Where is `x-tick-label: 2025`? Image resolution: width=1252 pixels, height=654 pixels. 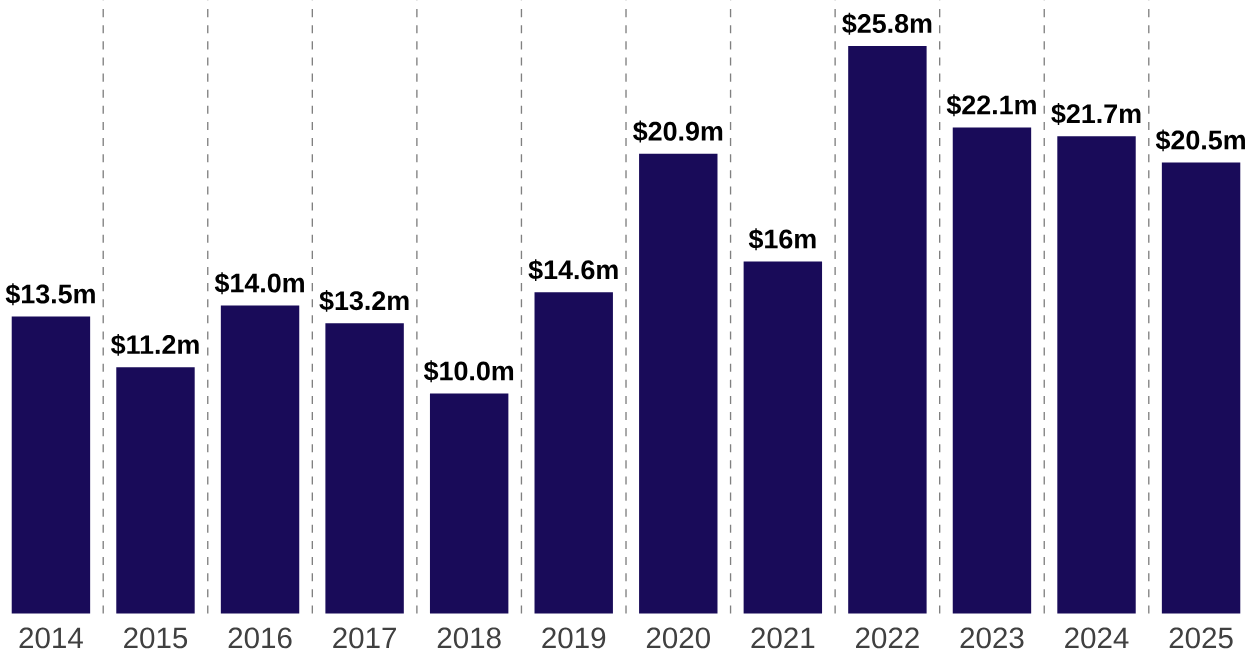 x-tick-label: 2025 is located at coordinates (1201, 638).